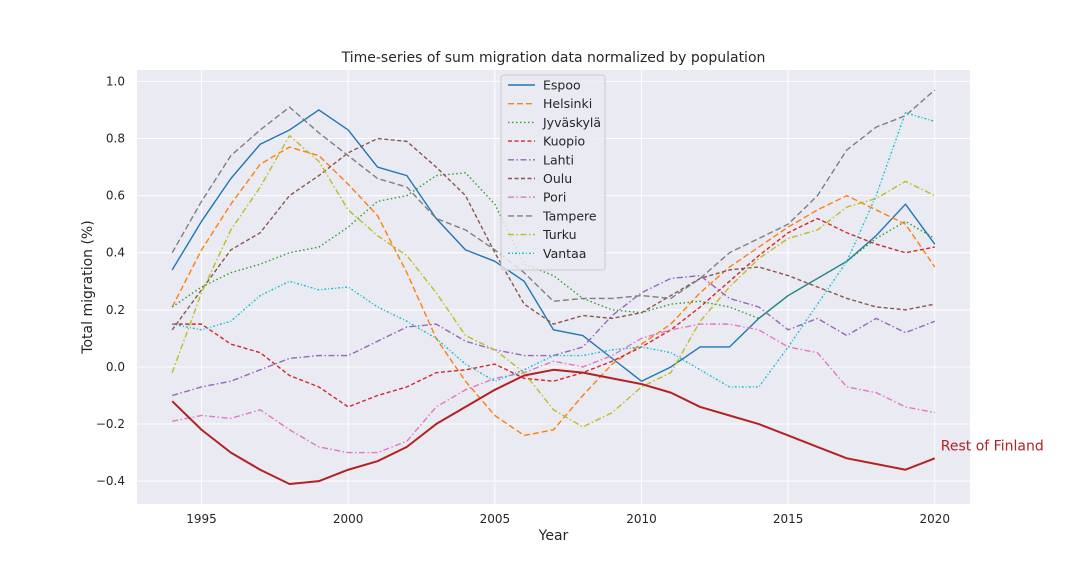 The width and height of the screenshot is (1080, 576). I want to click on legend-label: Kuopio, so click(564, 141).